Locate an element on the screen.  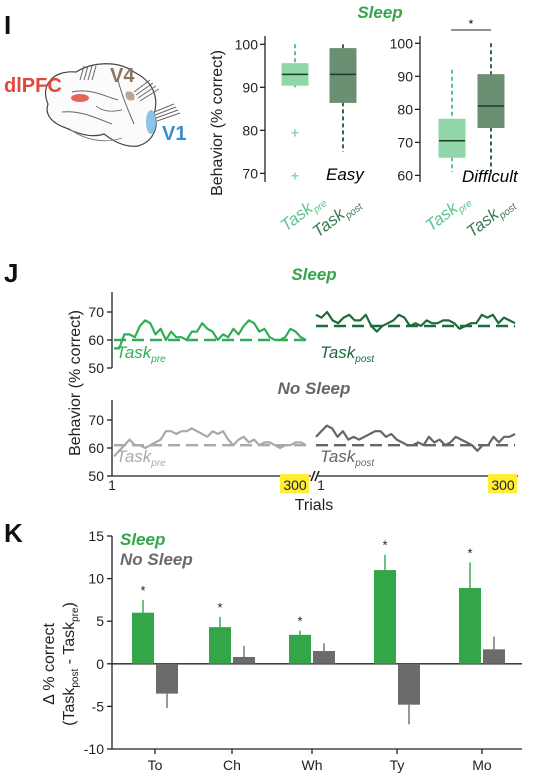
nosleep-y-tick-label: 70 is located at coordinates (96, 420).